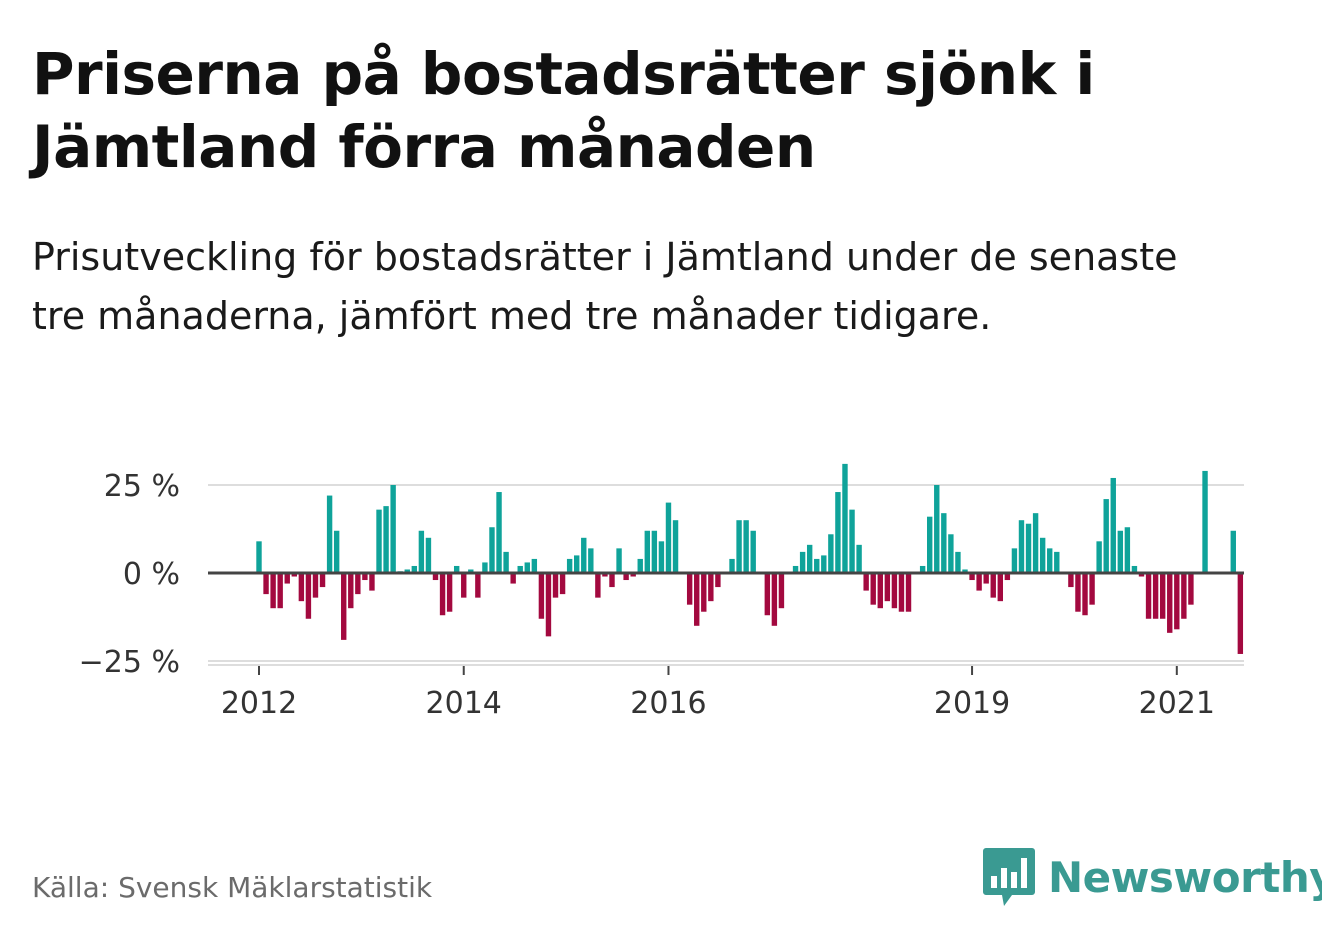 This screenshot has width=1322, height=939. What do you see at coordinates (668, 703) in the screenshot?
I see `x-tick-label: 2016` at bounding box center [668, 703].